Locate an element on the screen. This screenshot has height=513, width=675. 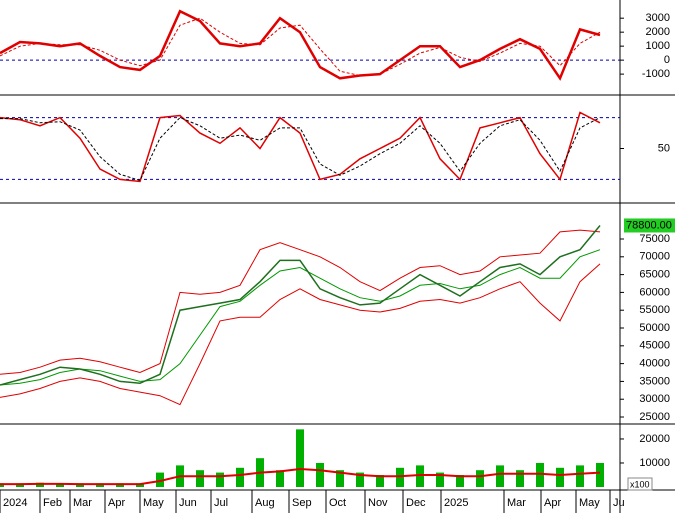
x-tick-label: Dec is located at coordinates (416, 503).